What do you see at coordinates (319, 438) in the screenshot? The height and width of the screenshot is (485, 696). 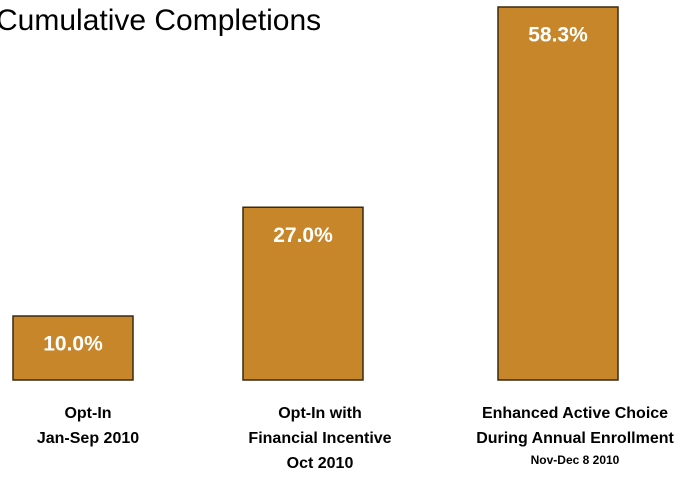 I see `category-label: Financial Incentive` at bounding box center [319, 438].